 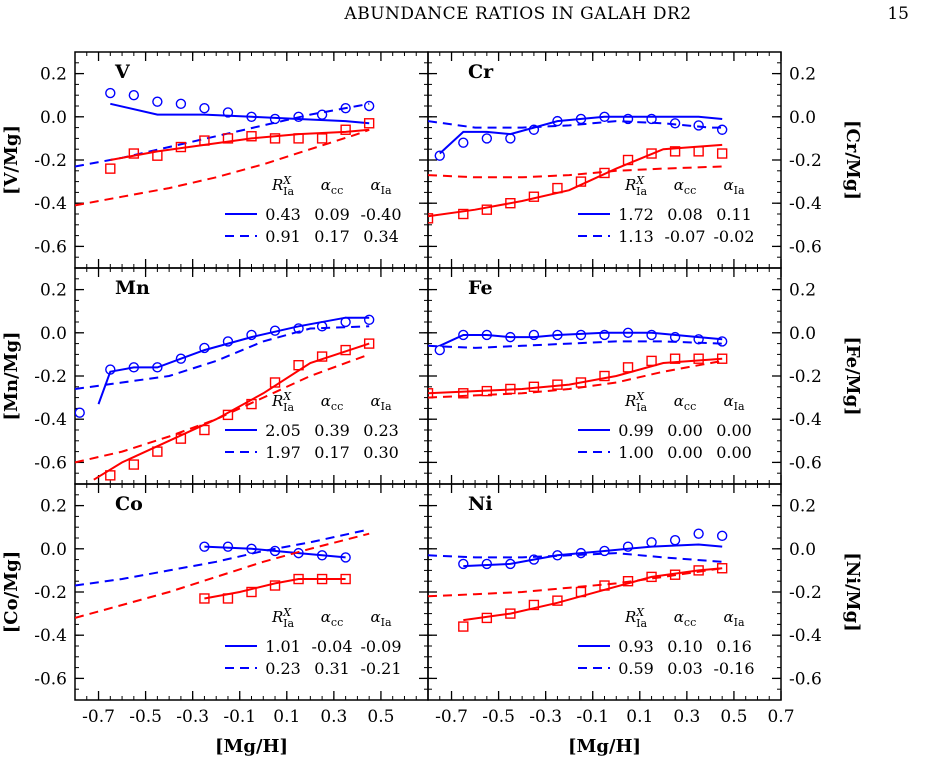 I want to click on legend-value: 0.10, so click(x=685, y=646).